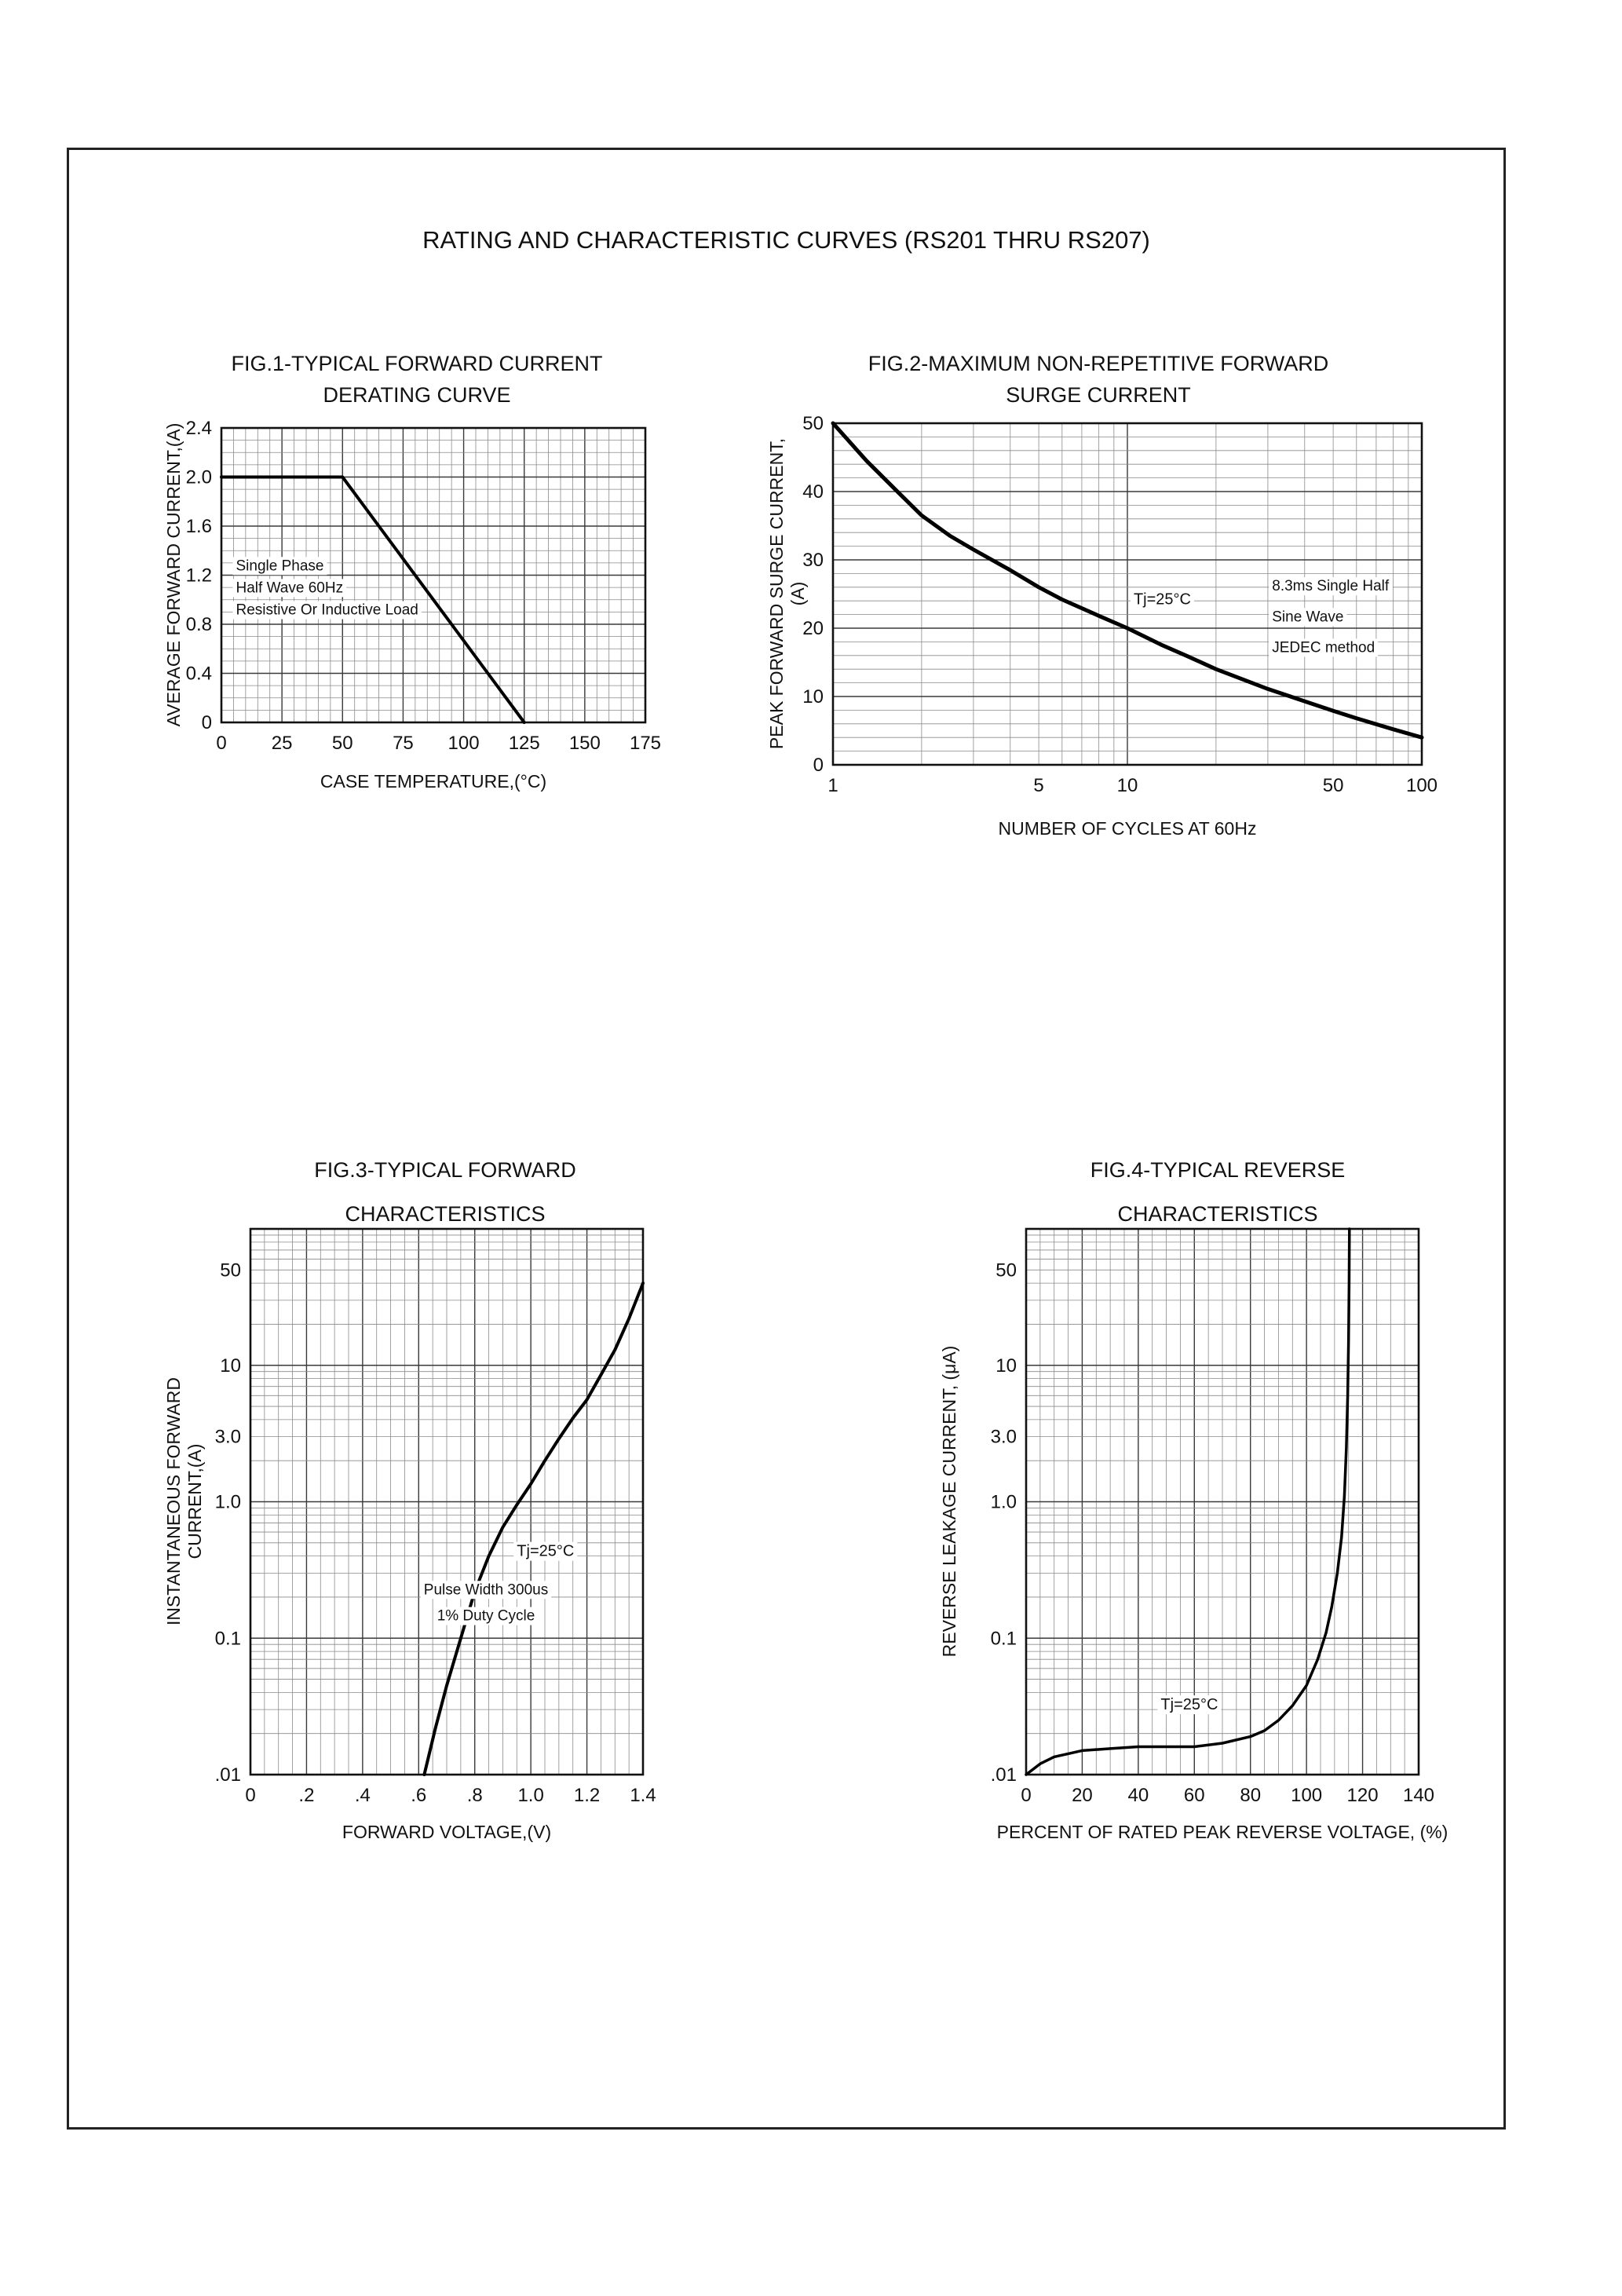  I want to click on svg-text: Pulse Width 300us, so click(486, 1589).